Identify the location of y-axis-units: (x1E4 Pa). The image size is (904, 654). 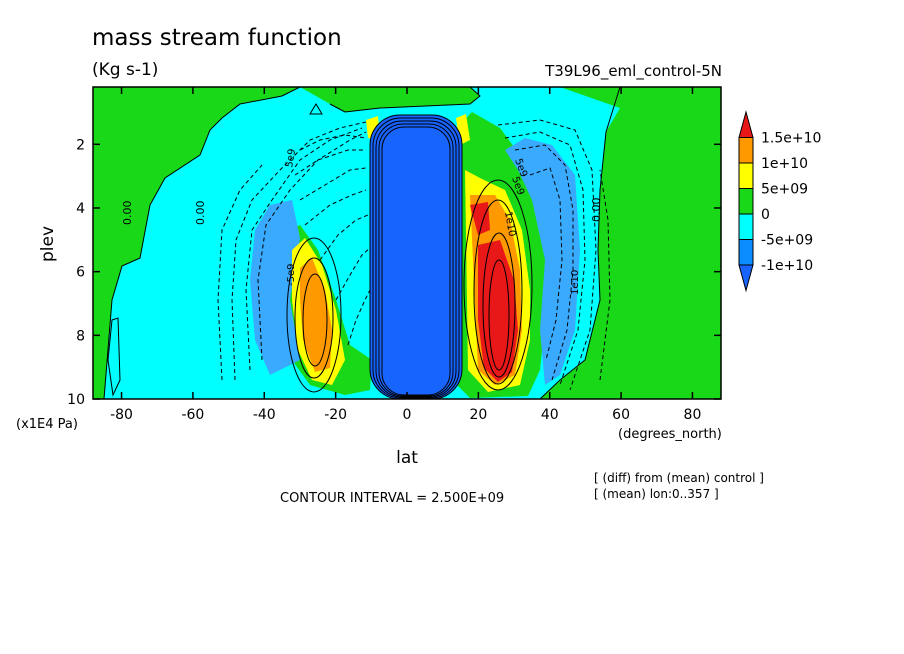
(47, 424).